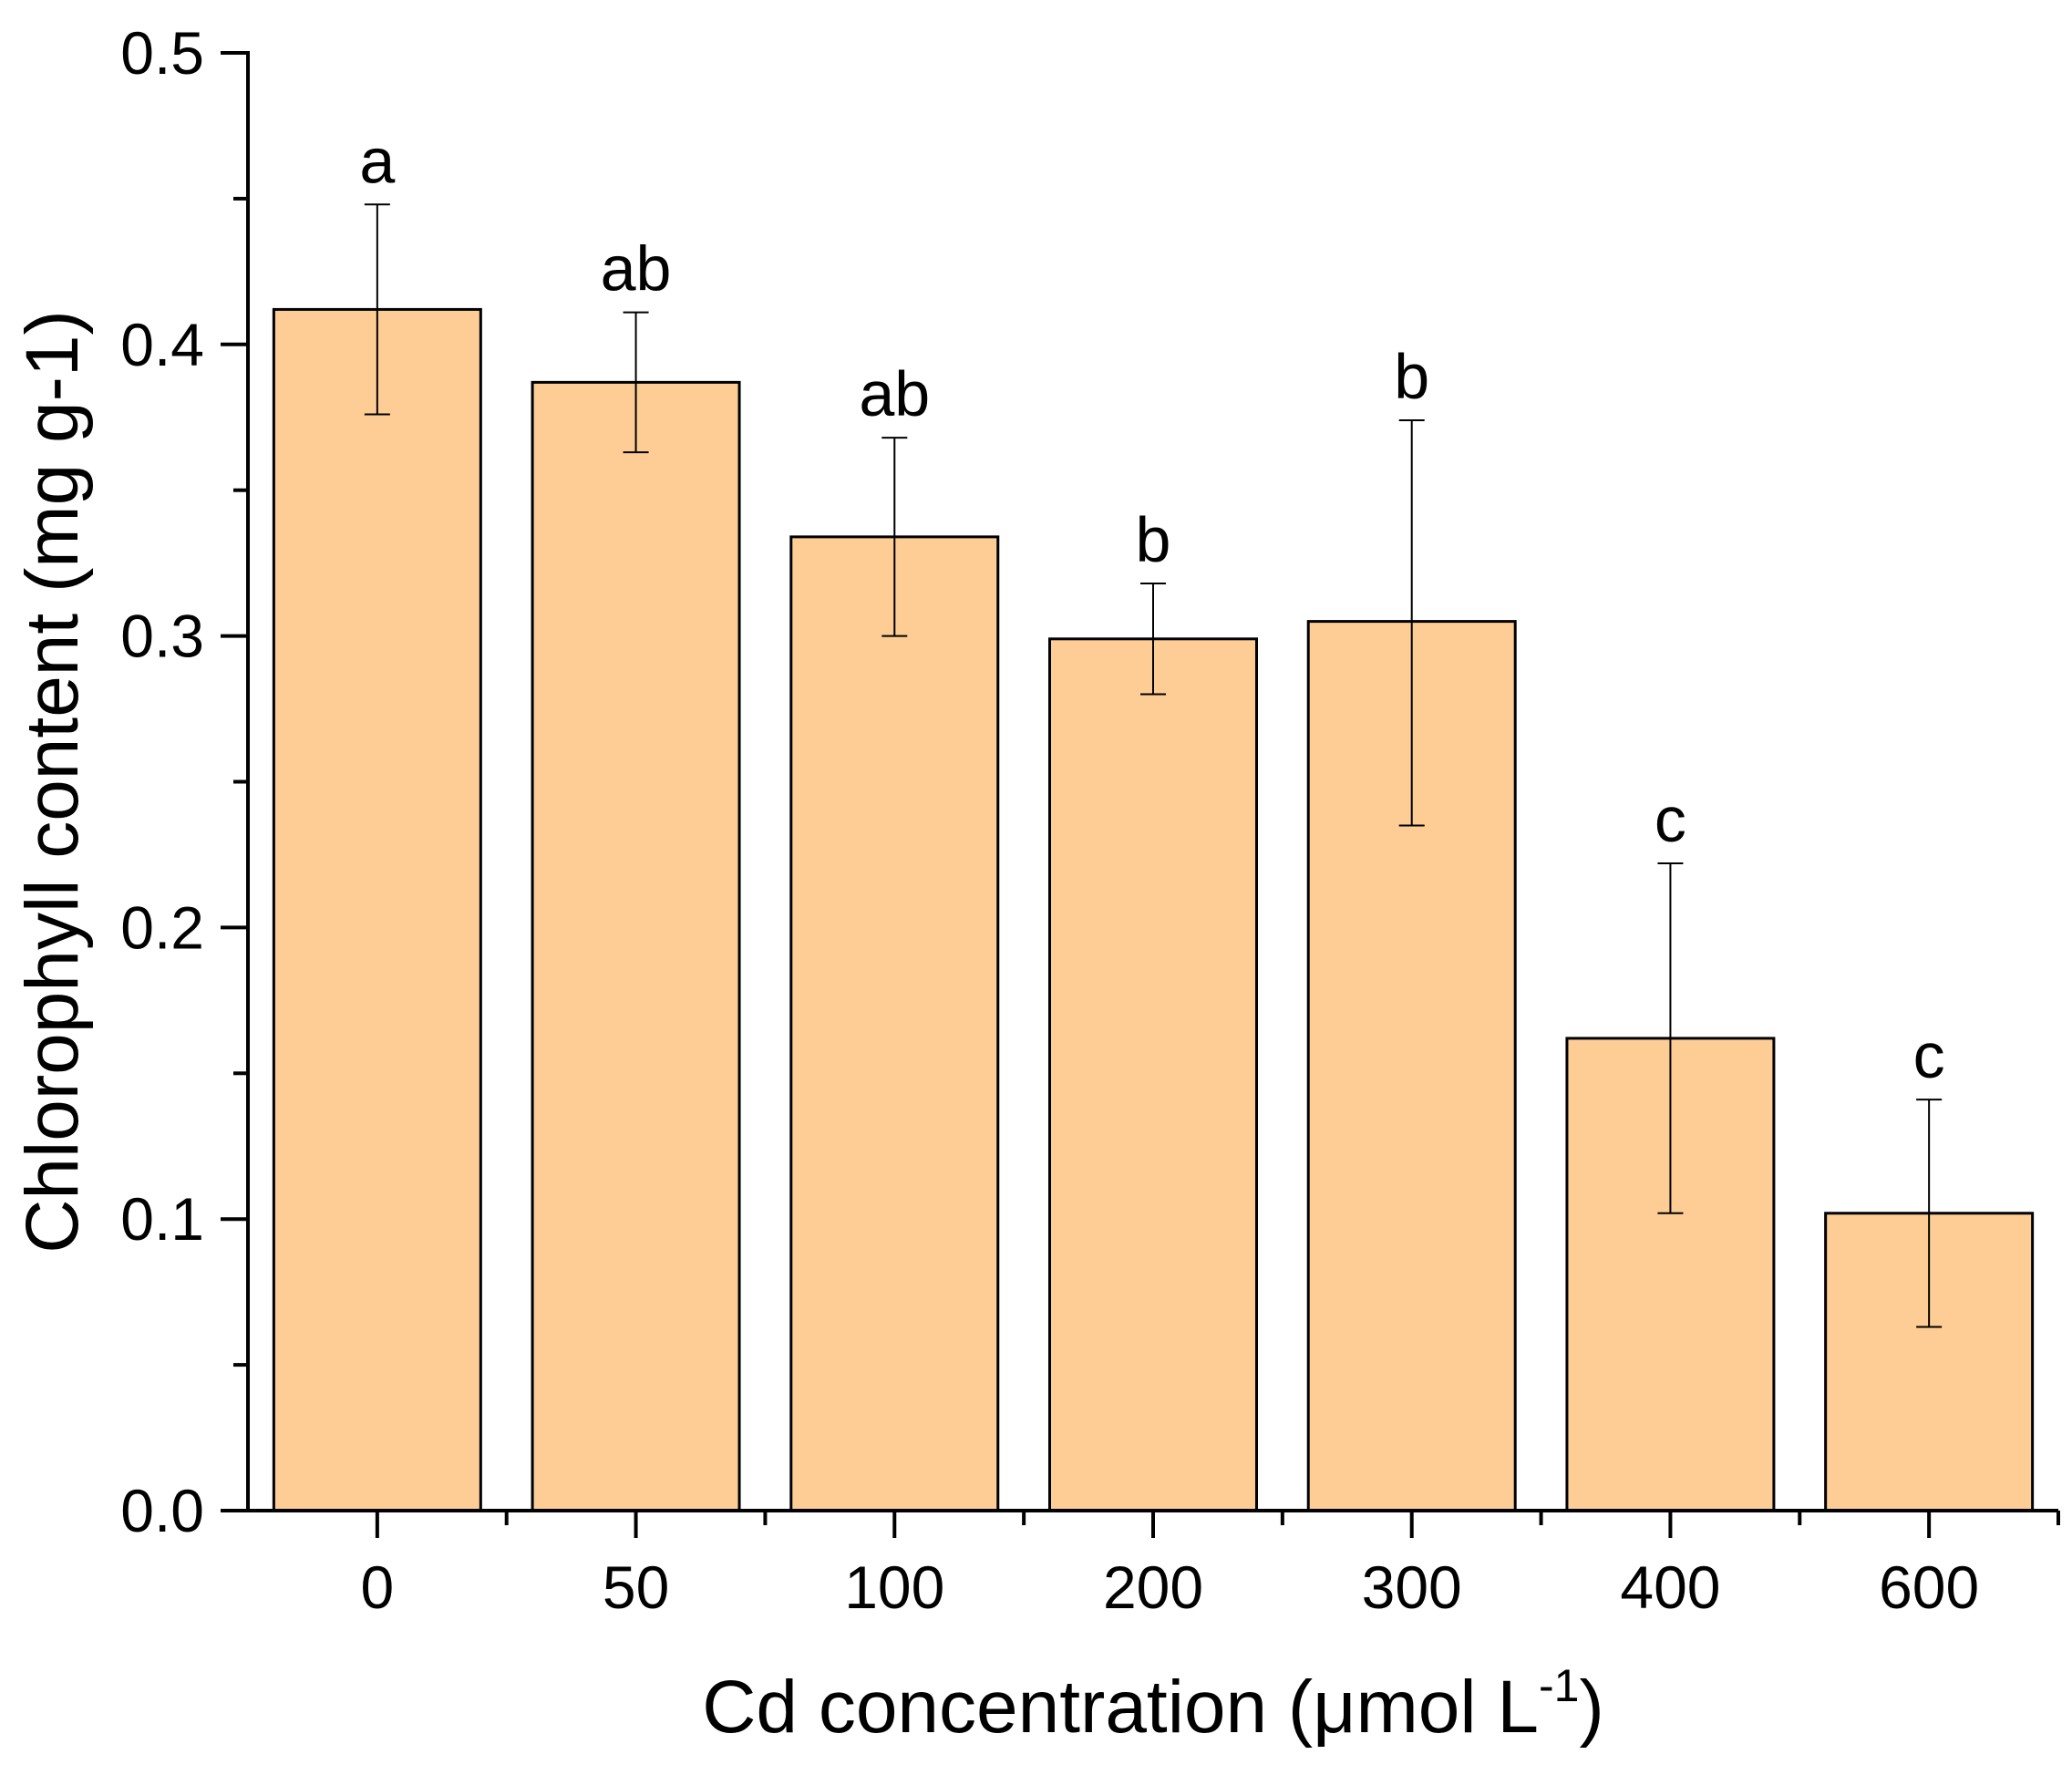 The height and width of the screenshot is (1775, 2072). Describe the element at coordinates (162, 1219) in the screenshot. I see `y-tick-label: 0.1` at that location.